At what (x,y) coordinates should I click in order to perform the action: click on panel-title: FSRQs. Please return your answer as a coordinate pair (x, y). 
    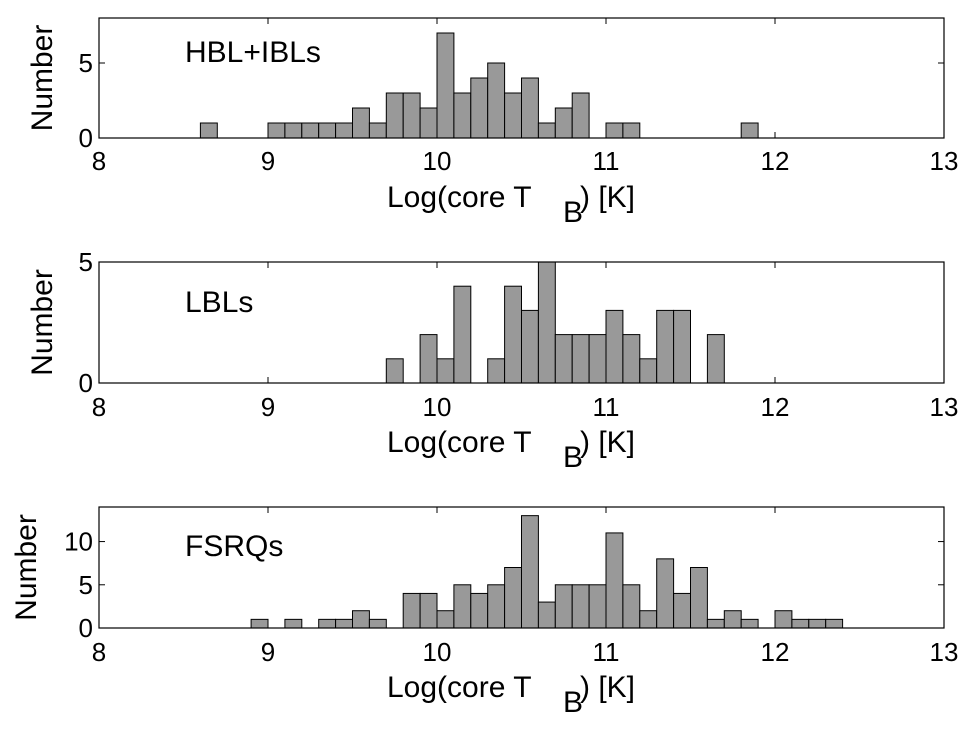
    Looking at the image, I should click on (234, 546).